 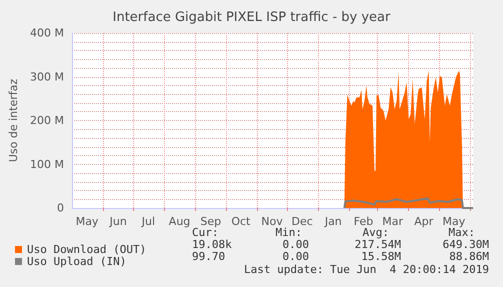 What do you see at coordinates (47, 164) in the screenshot?
I see `y-tick-label: 100 M` at bounding box center [47, 164].